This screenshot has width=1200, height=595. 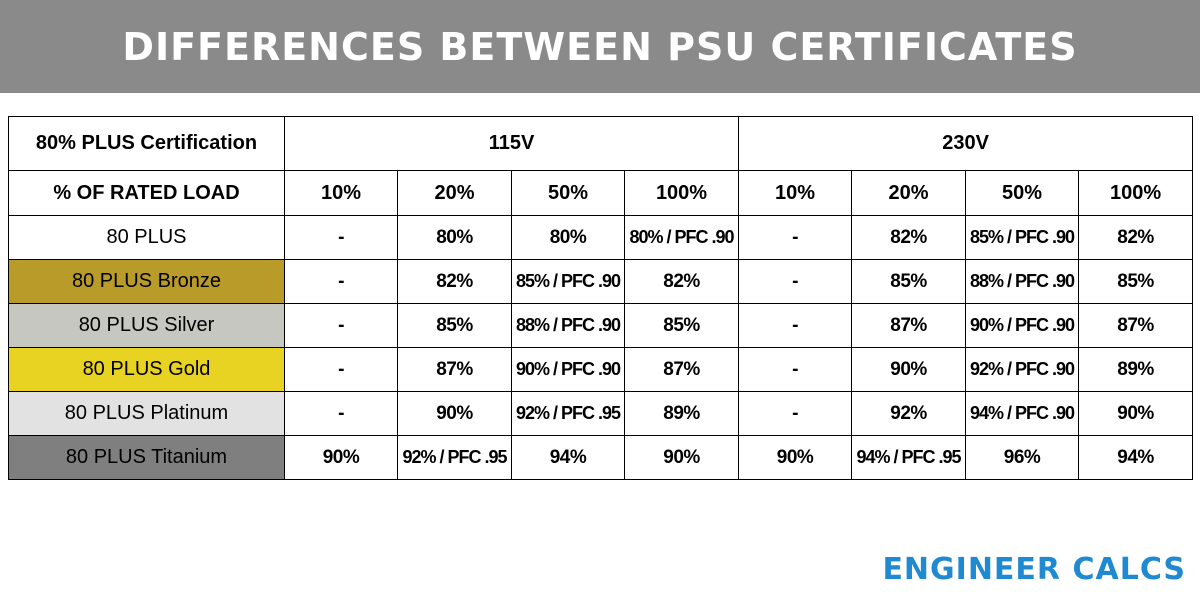 I want to click on engineer-calcs-logo: ENGINEER CALCS, so click(x=1034, y=569).